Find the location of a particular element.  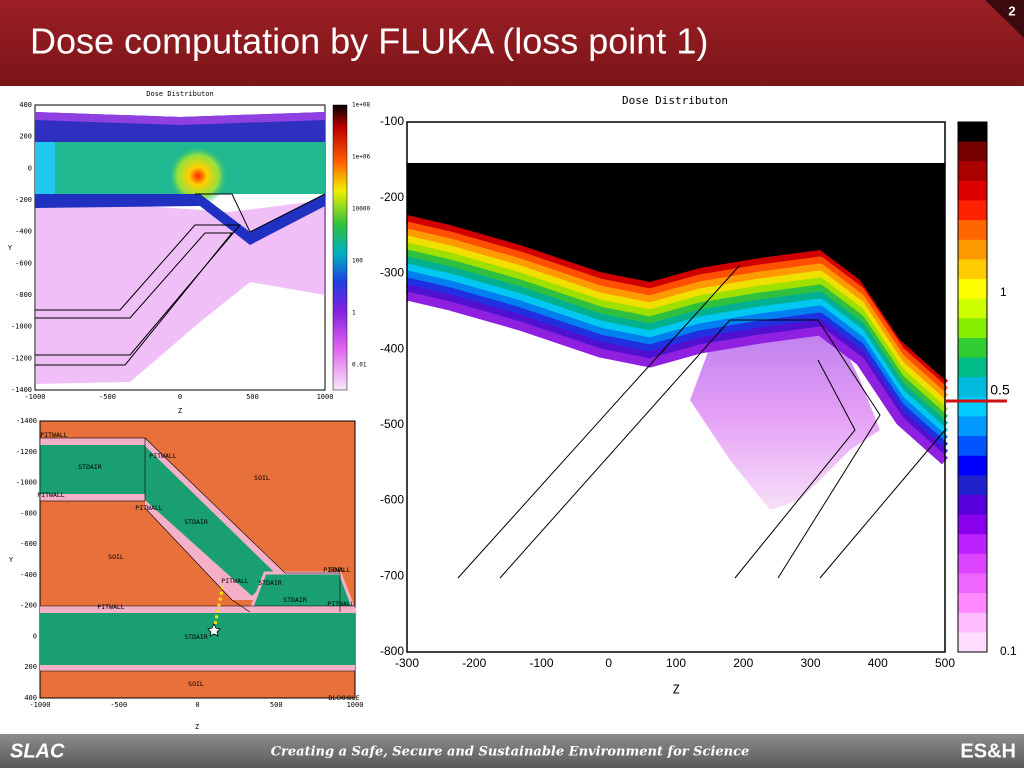

x-axis-label: Z is located at coordinates (180, 411).